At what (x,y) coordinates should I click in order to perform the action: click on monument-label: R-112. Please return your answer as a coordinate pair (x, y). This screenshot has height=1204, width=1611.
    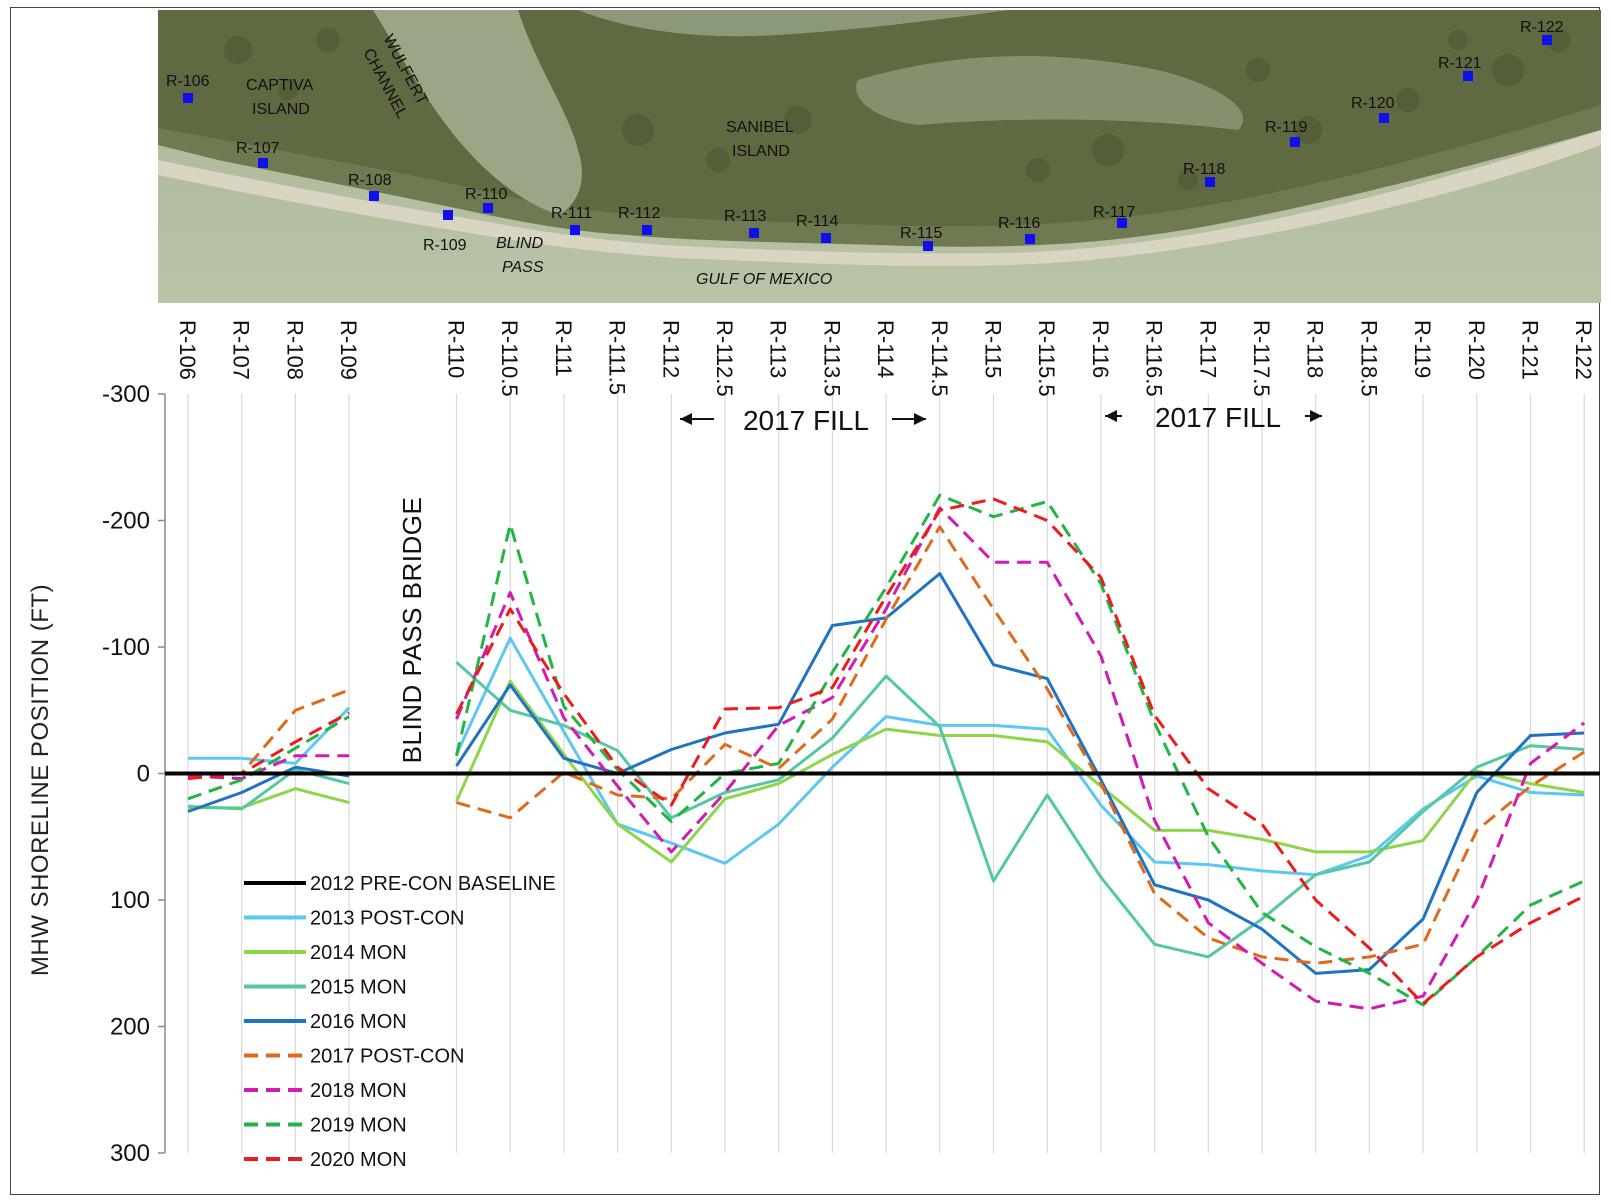
    Looking at the image, I should click on (639, 213).